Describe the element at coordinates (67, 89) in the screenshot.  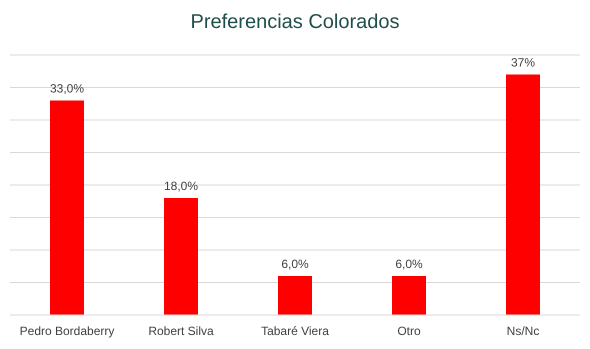
I see `data-label: 33,0%` at that location.